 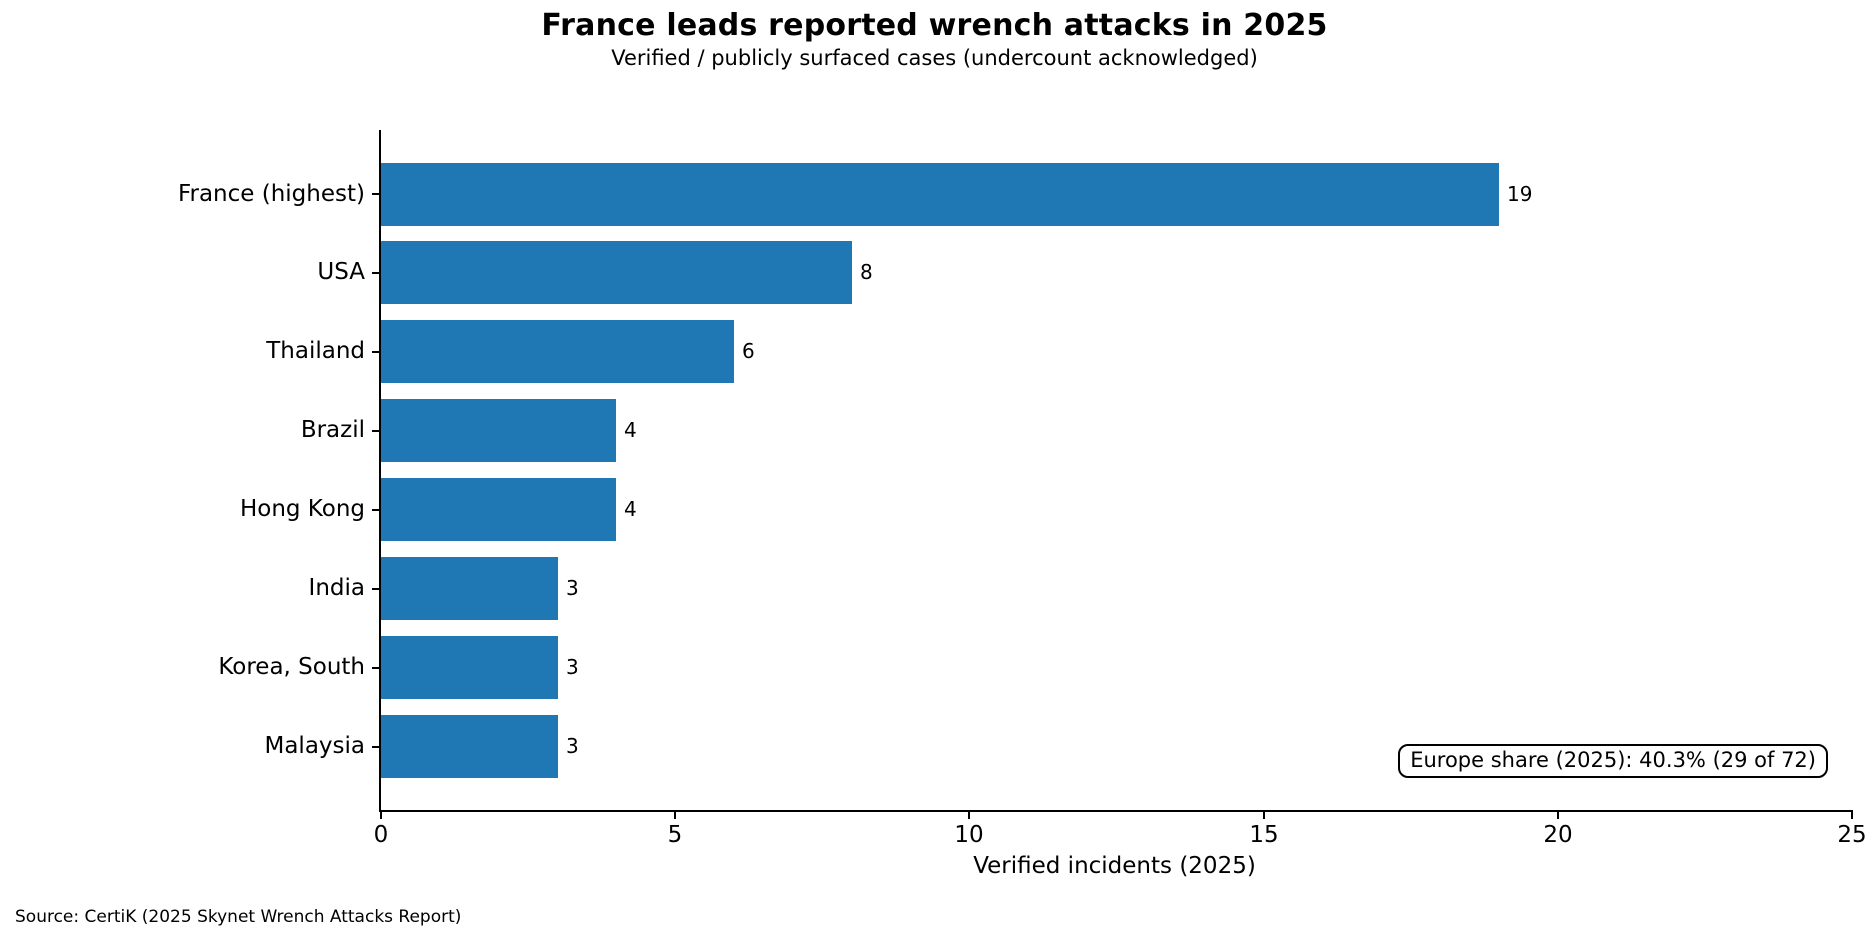 What do you see at coordinates (1114, 866) in the screenshot?
I see `x-axis-label: Verified incidents (2025)` at bounding box center [1114, 866].